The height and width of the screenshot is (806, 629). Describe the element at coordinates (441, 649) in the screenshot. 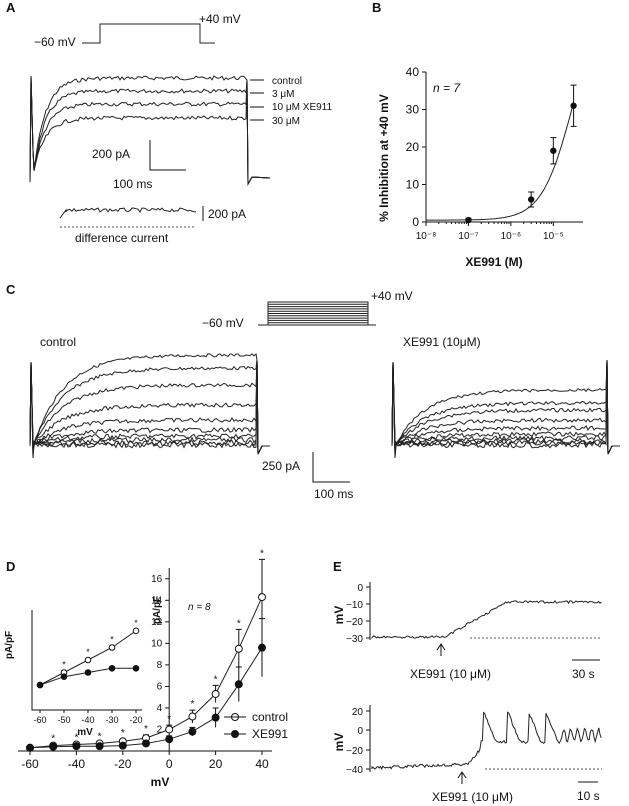

I see `e-top-arrow` at that location.